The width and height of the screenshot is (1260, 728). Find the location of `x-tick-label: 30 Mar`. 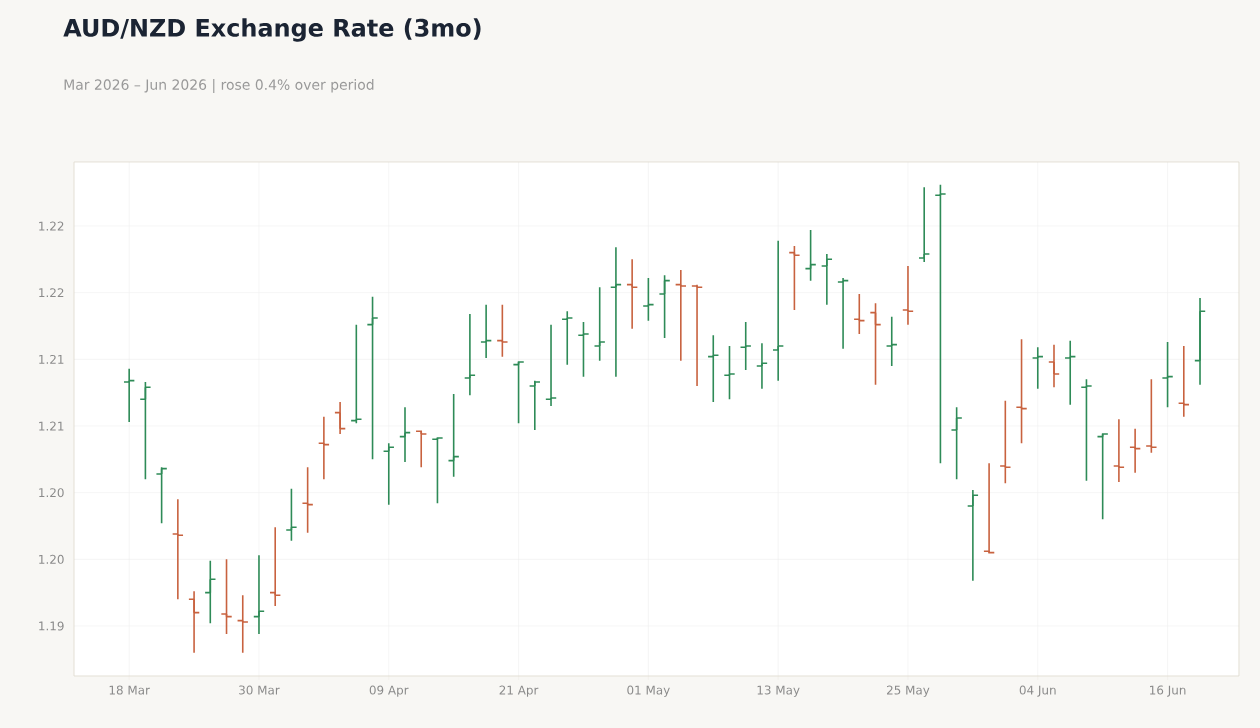

x-tick-label: 30 Mar is located at coordinates (259, 690).